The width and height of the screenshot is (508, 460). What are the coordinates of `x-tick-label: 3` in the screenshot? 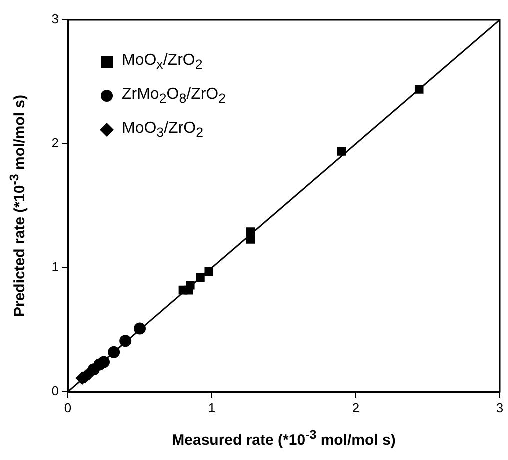 It's located at (500, 408).